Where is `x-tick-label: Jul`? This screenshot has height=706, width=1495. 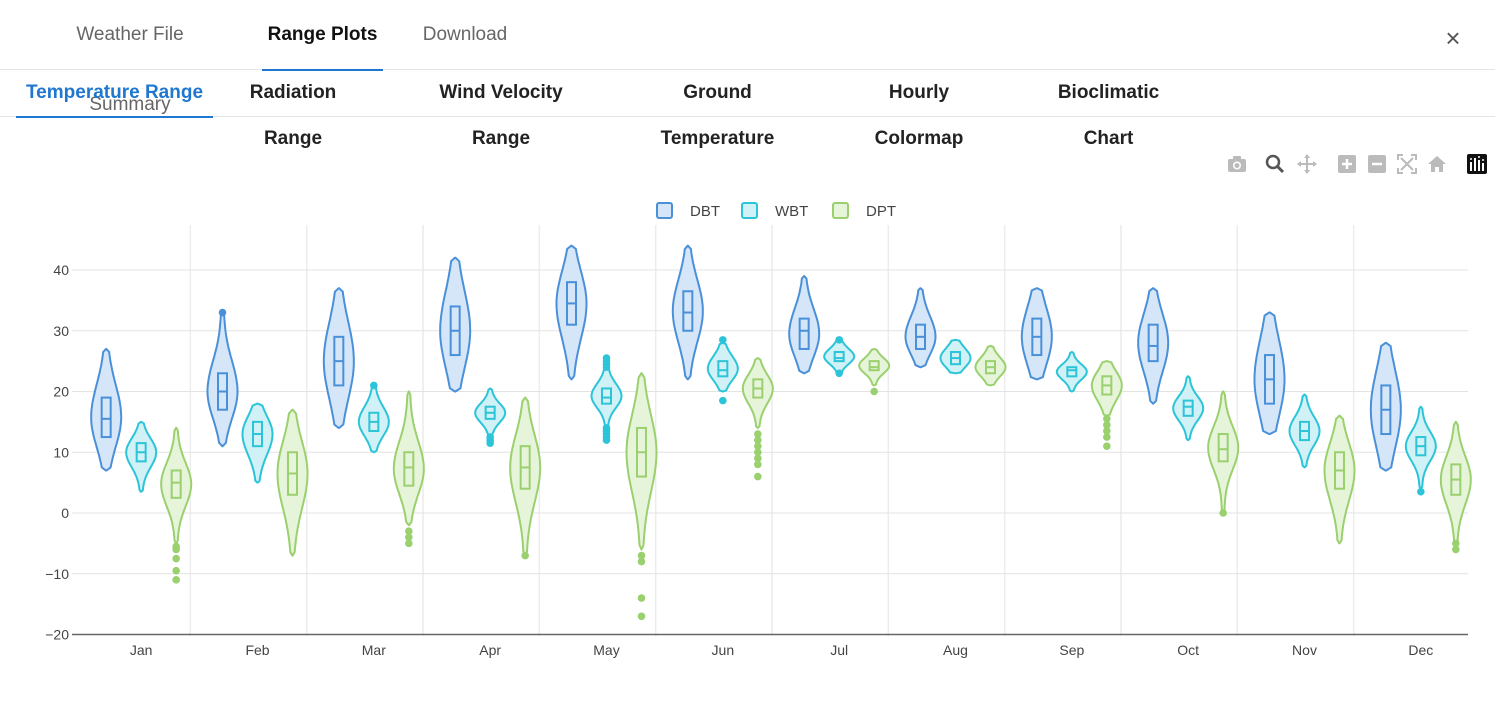 x-tick-label: Jul is located at coordinates (839, 650).